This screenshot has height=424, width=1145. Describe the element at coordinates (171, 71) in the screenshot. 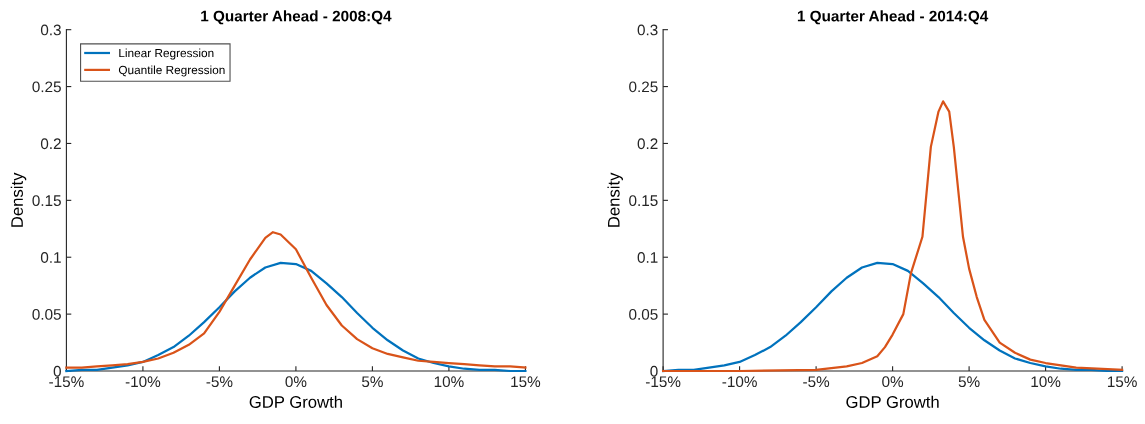

I see `legend-label: Quantile Regression` at that location.